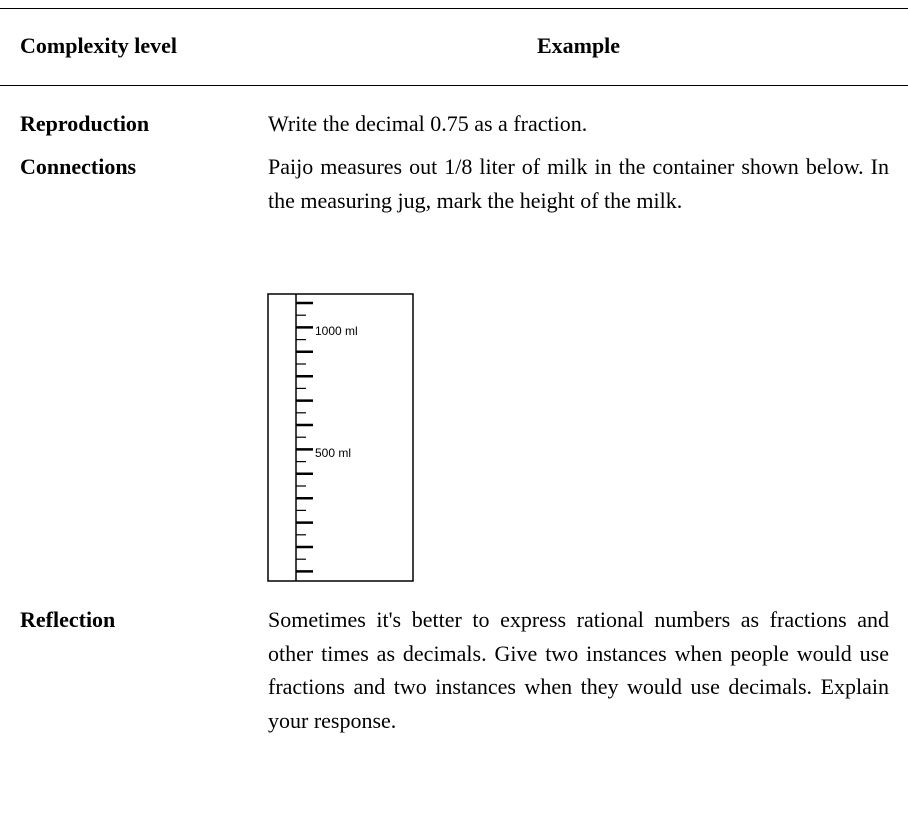  I want to click on top-rule, so click(454, 8).